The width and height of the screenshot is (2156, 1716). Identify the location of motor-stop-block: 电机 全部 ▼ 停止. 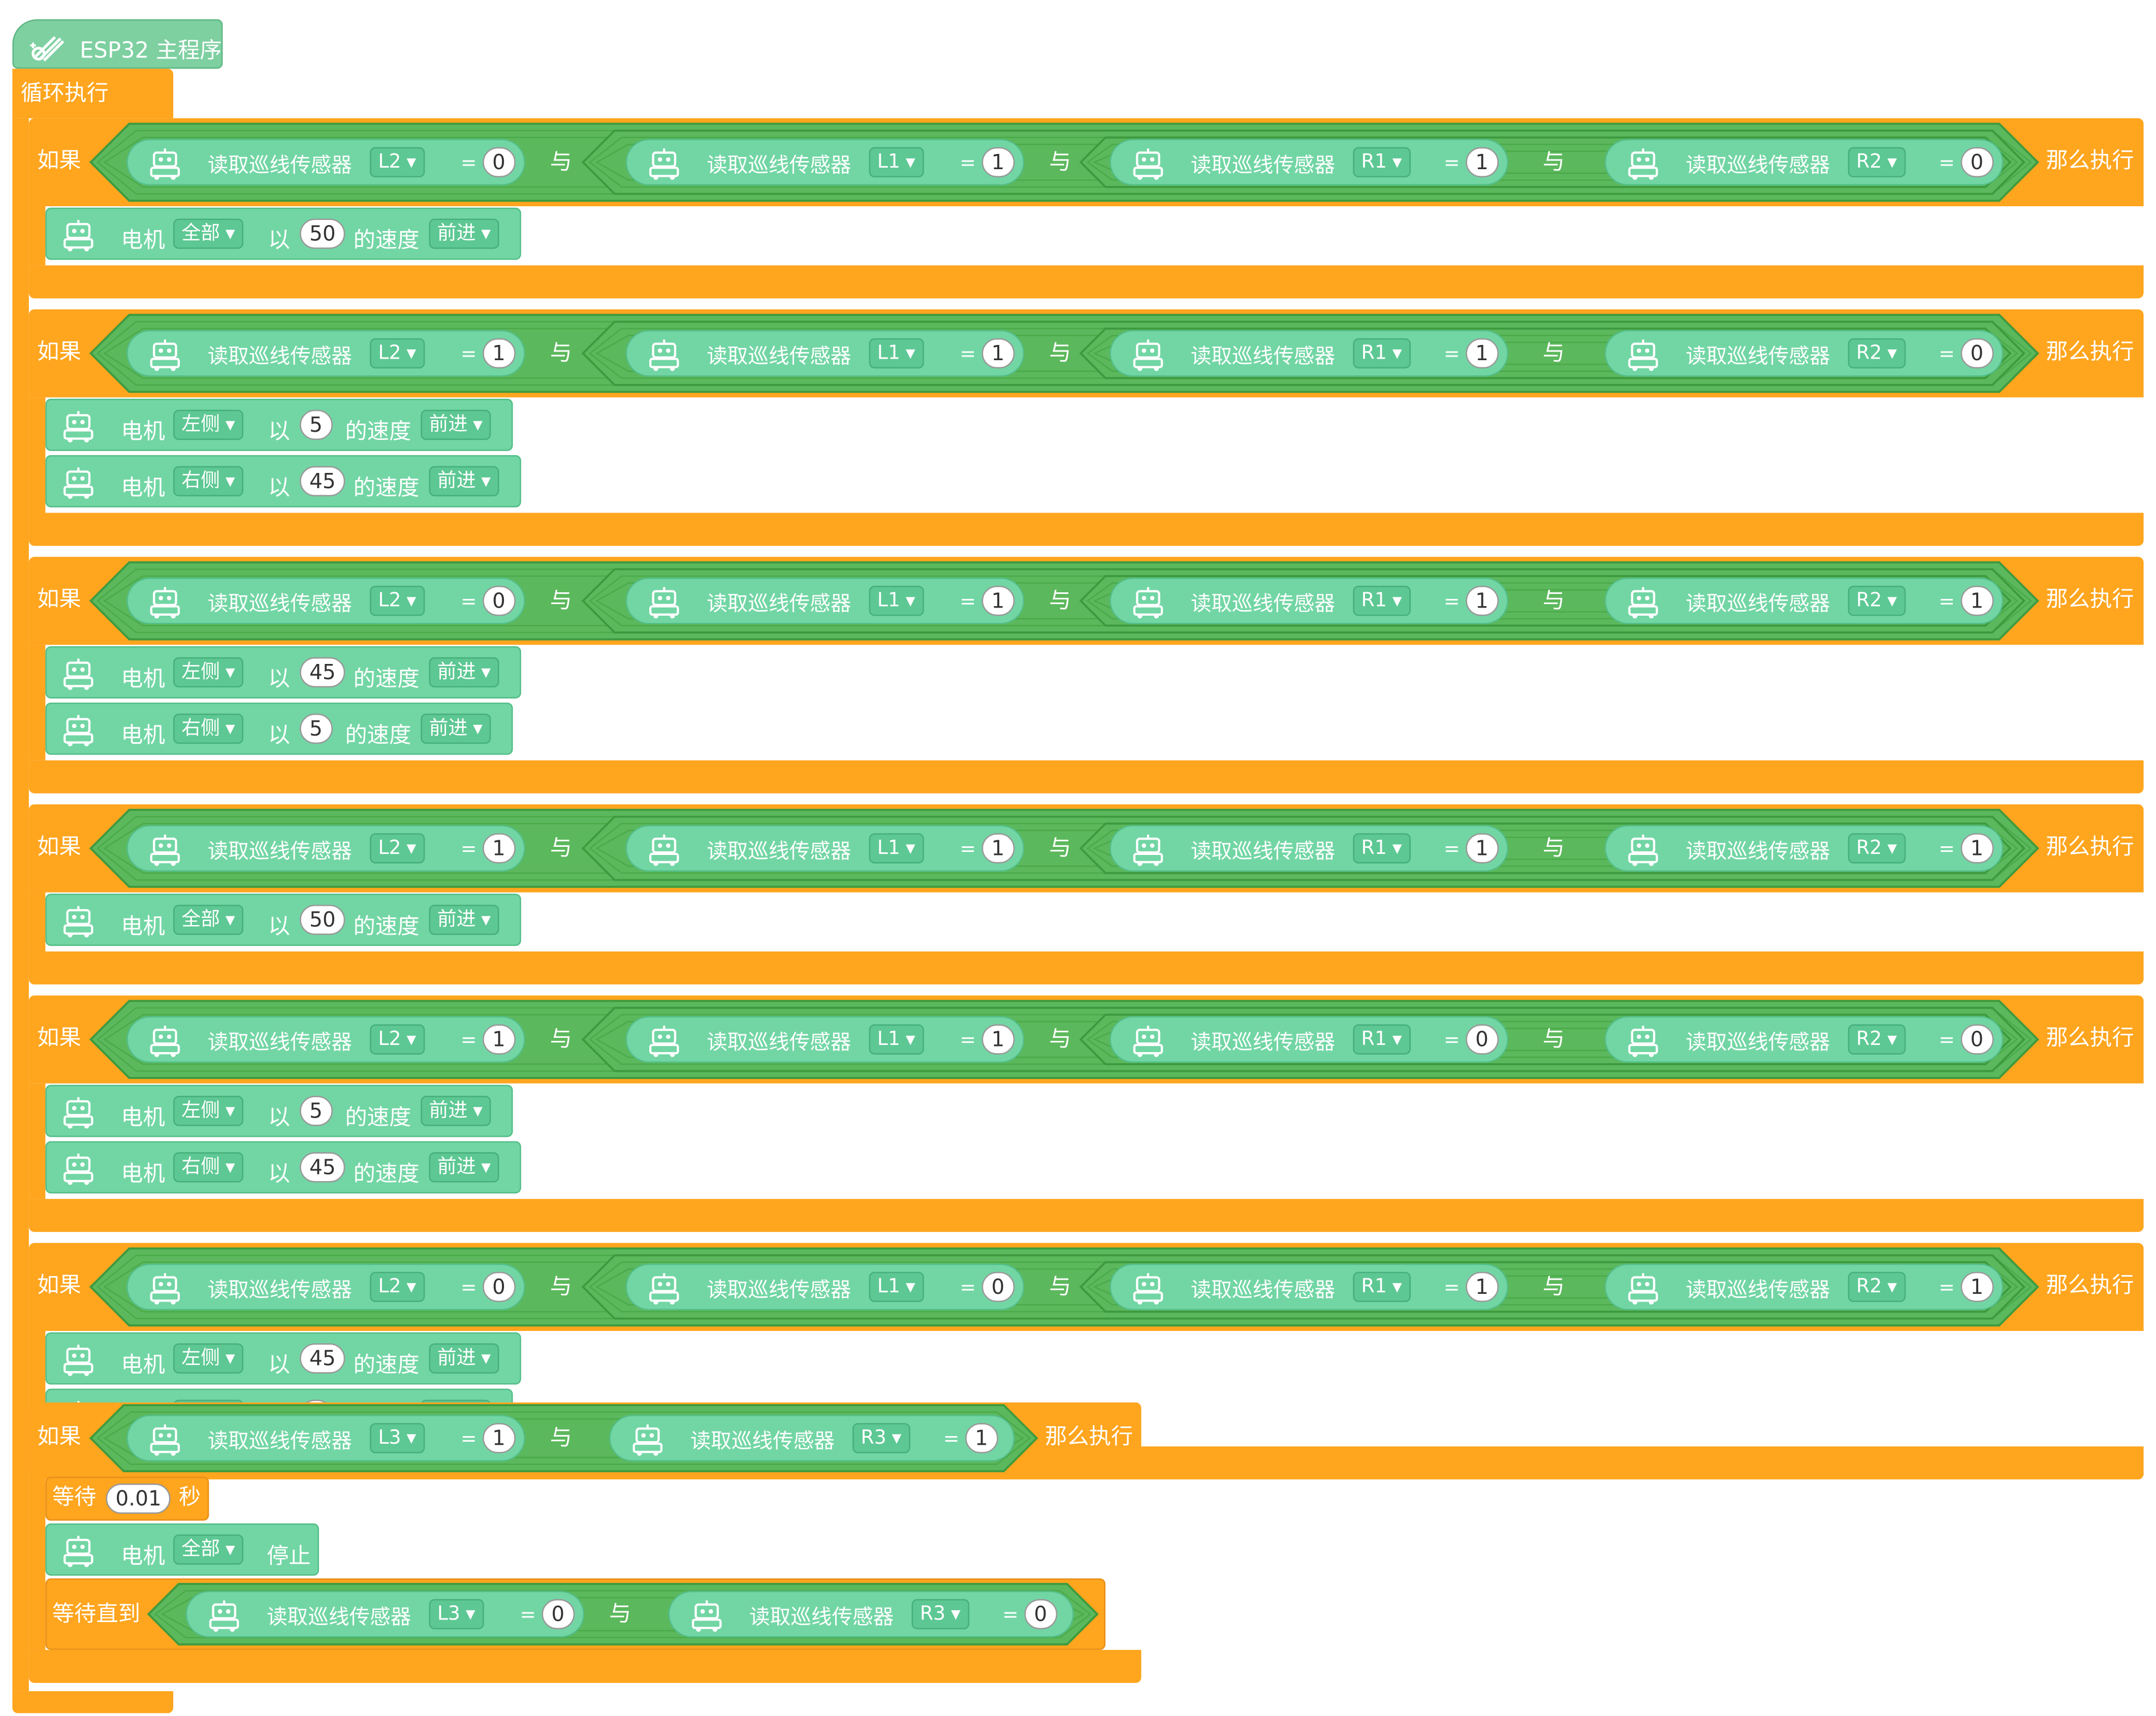
(182, 1549).